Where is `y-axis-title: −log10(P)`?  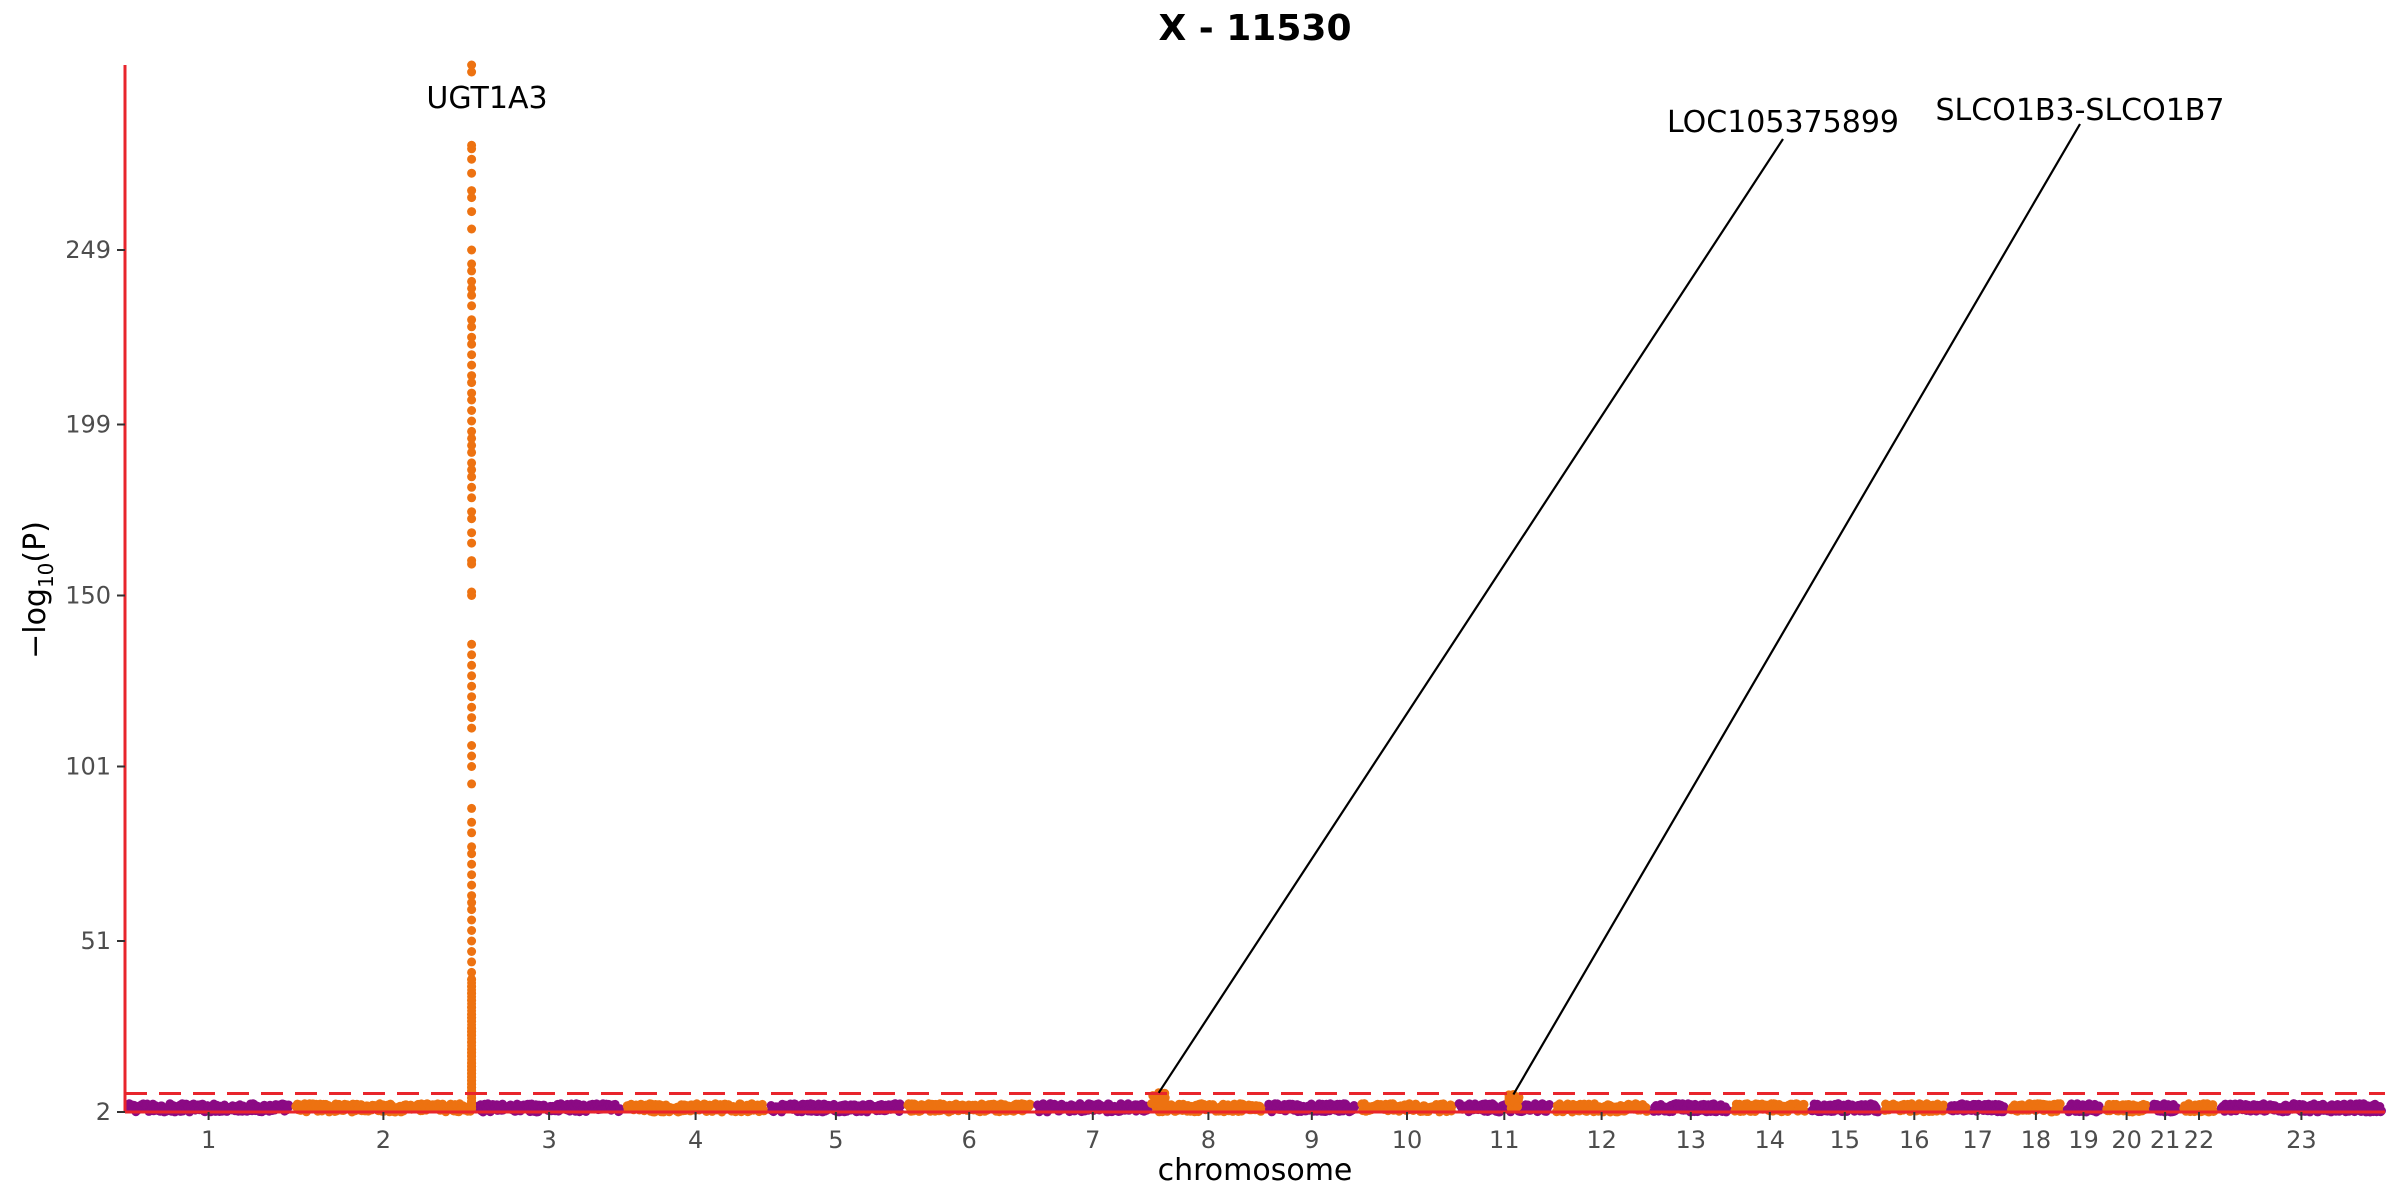 y-axis-title: −log10(P) is located at coordinates (38, 590).